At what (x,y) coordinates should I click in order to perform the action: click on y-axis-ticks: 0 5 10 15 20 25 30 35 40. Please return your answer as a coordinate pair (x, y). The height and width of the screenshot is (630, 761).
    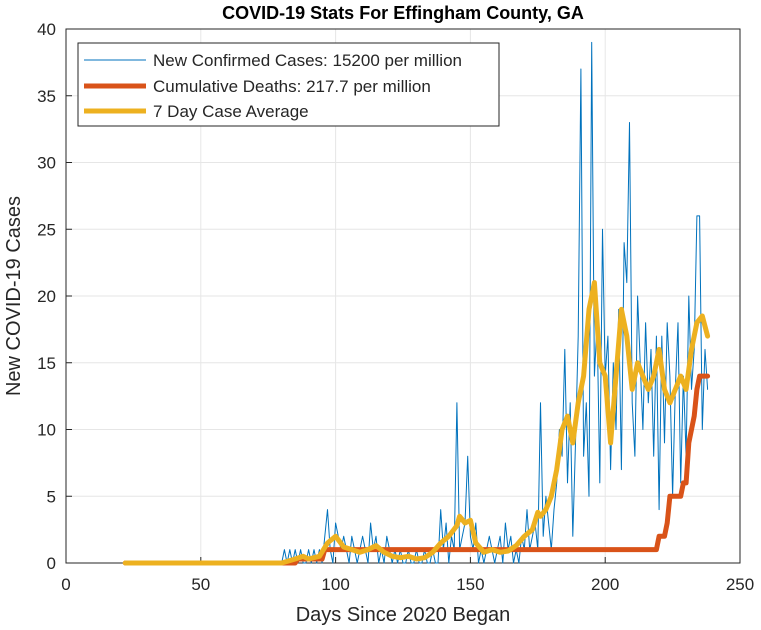
    Looking at the image, I should click on (54, 296).